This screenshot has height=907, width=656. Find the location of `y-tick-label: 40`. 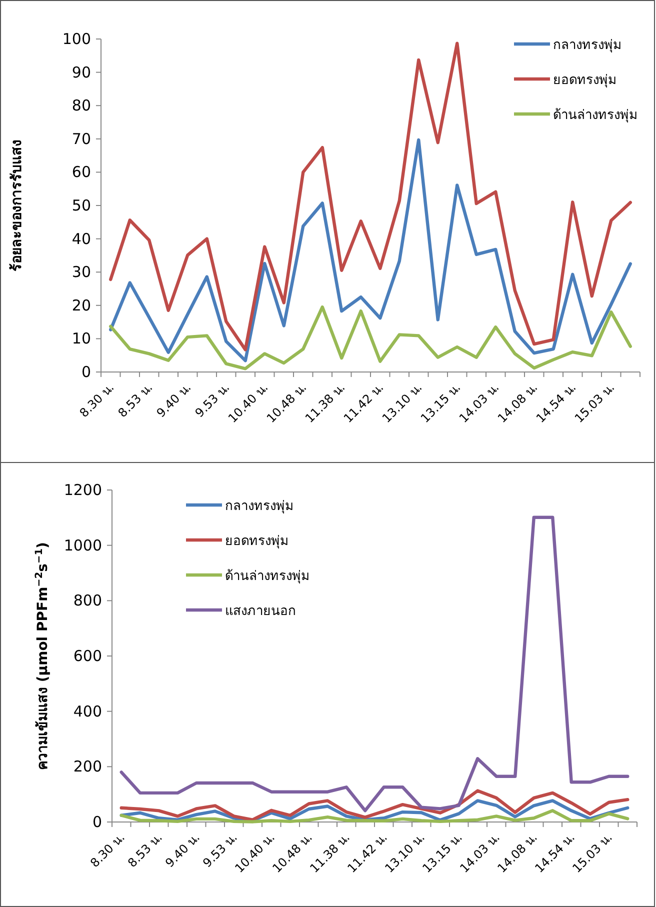

y-tick-label: 40 is located at coordinates (81, 239).